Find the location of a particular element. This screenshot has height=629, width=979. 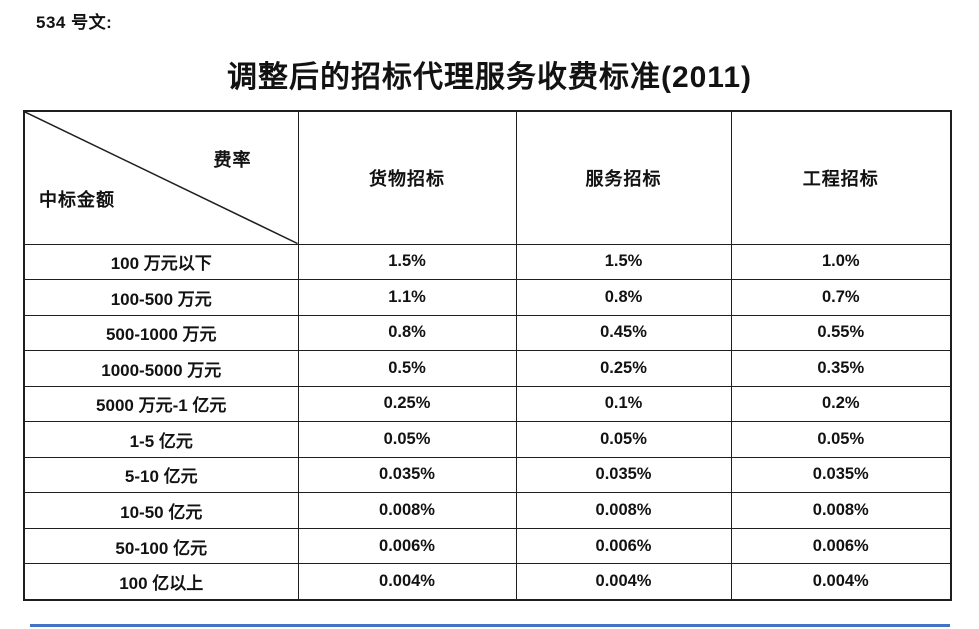

table-row: 100-500 万元 1.1% 0.8% 0.7% is located at coordinates (487, 297).